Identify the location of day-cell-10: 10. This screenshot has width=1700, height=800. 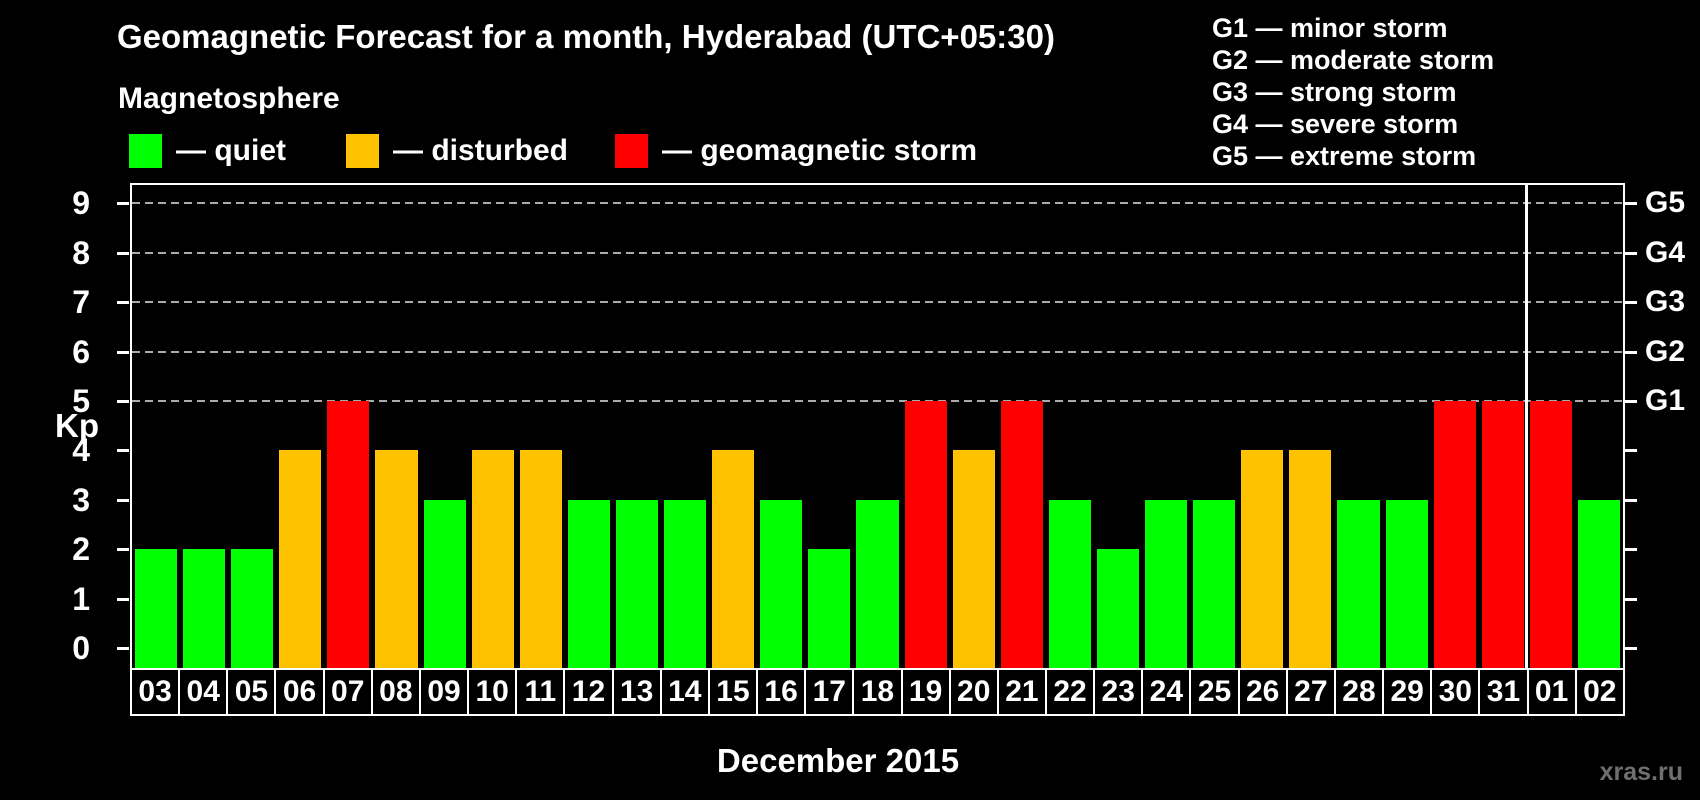
(492, 692).